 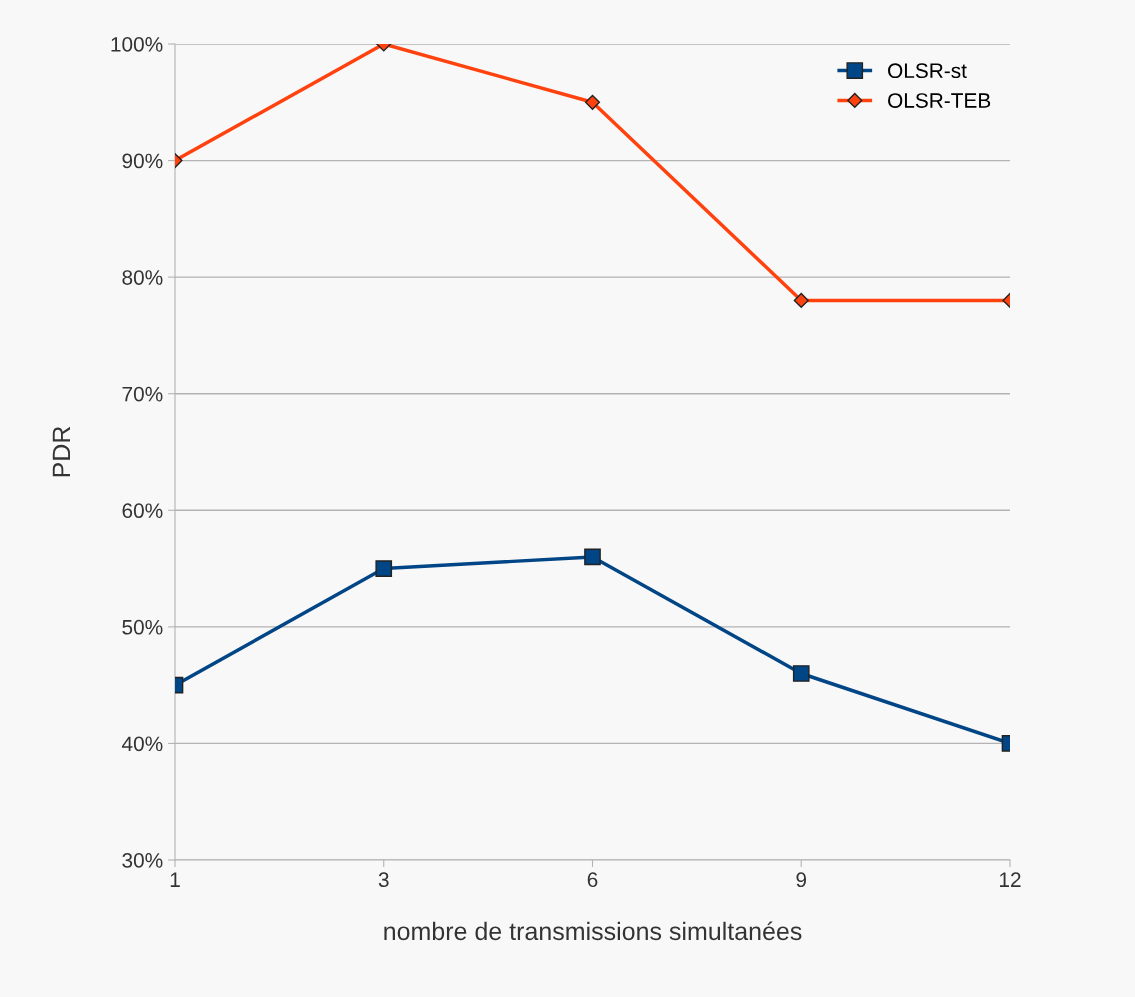 I want to click on x-tick-label: 6, so click(x=592, y=880).